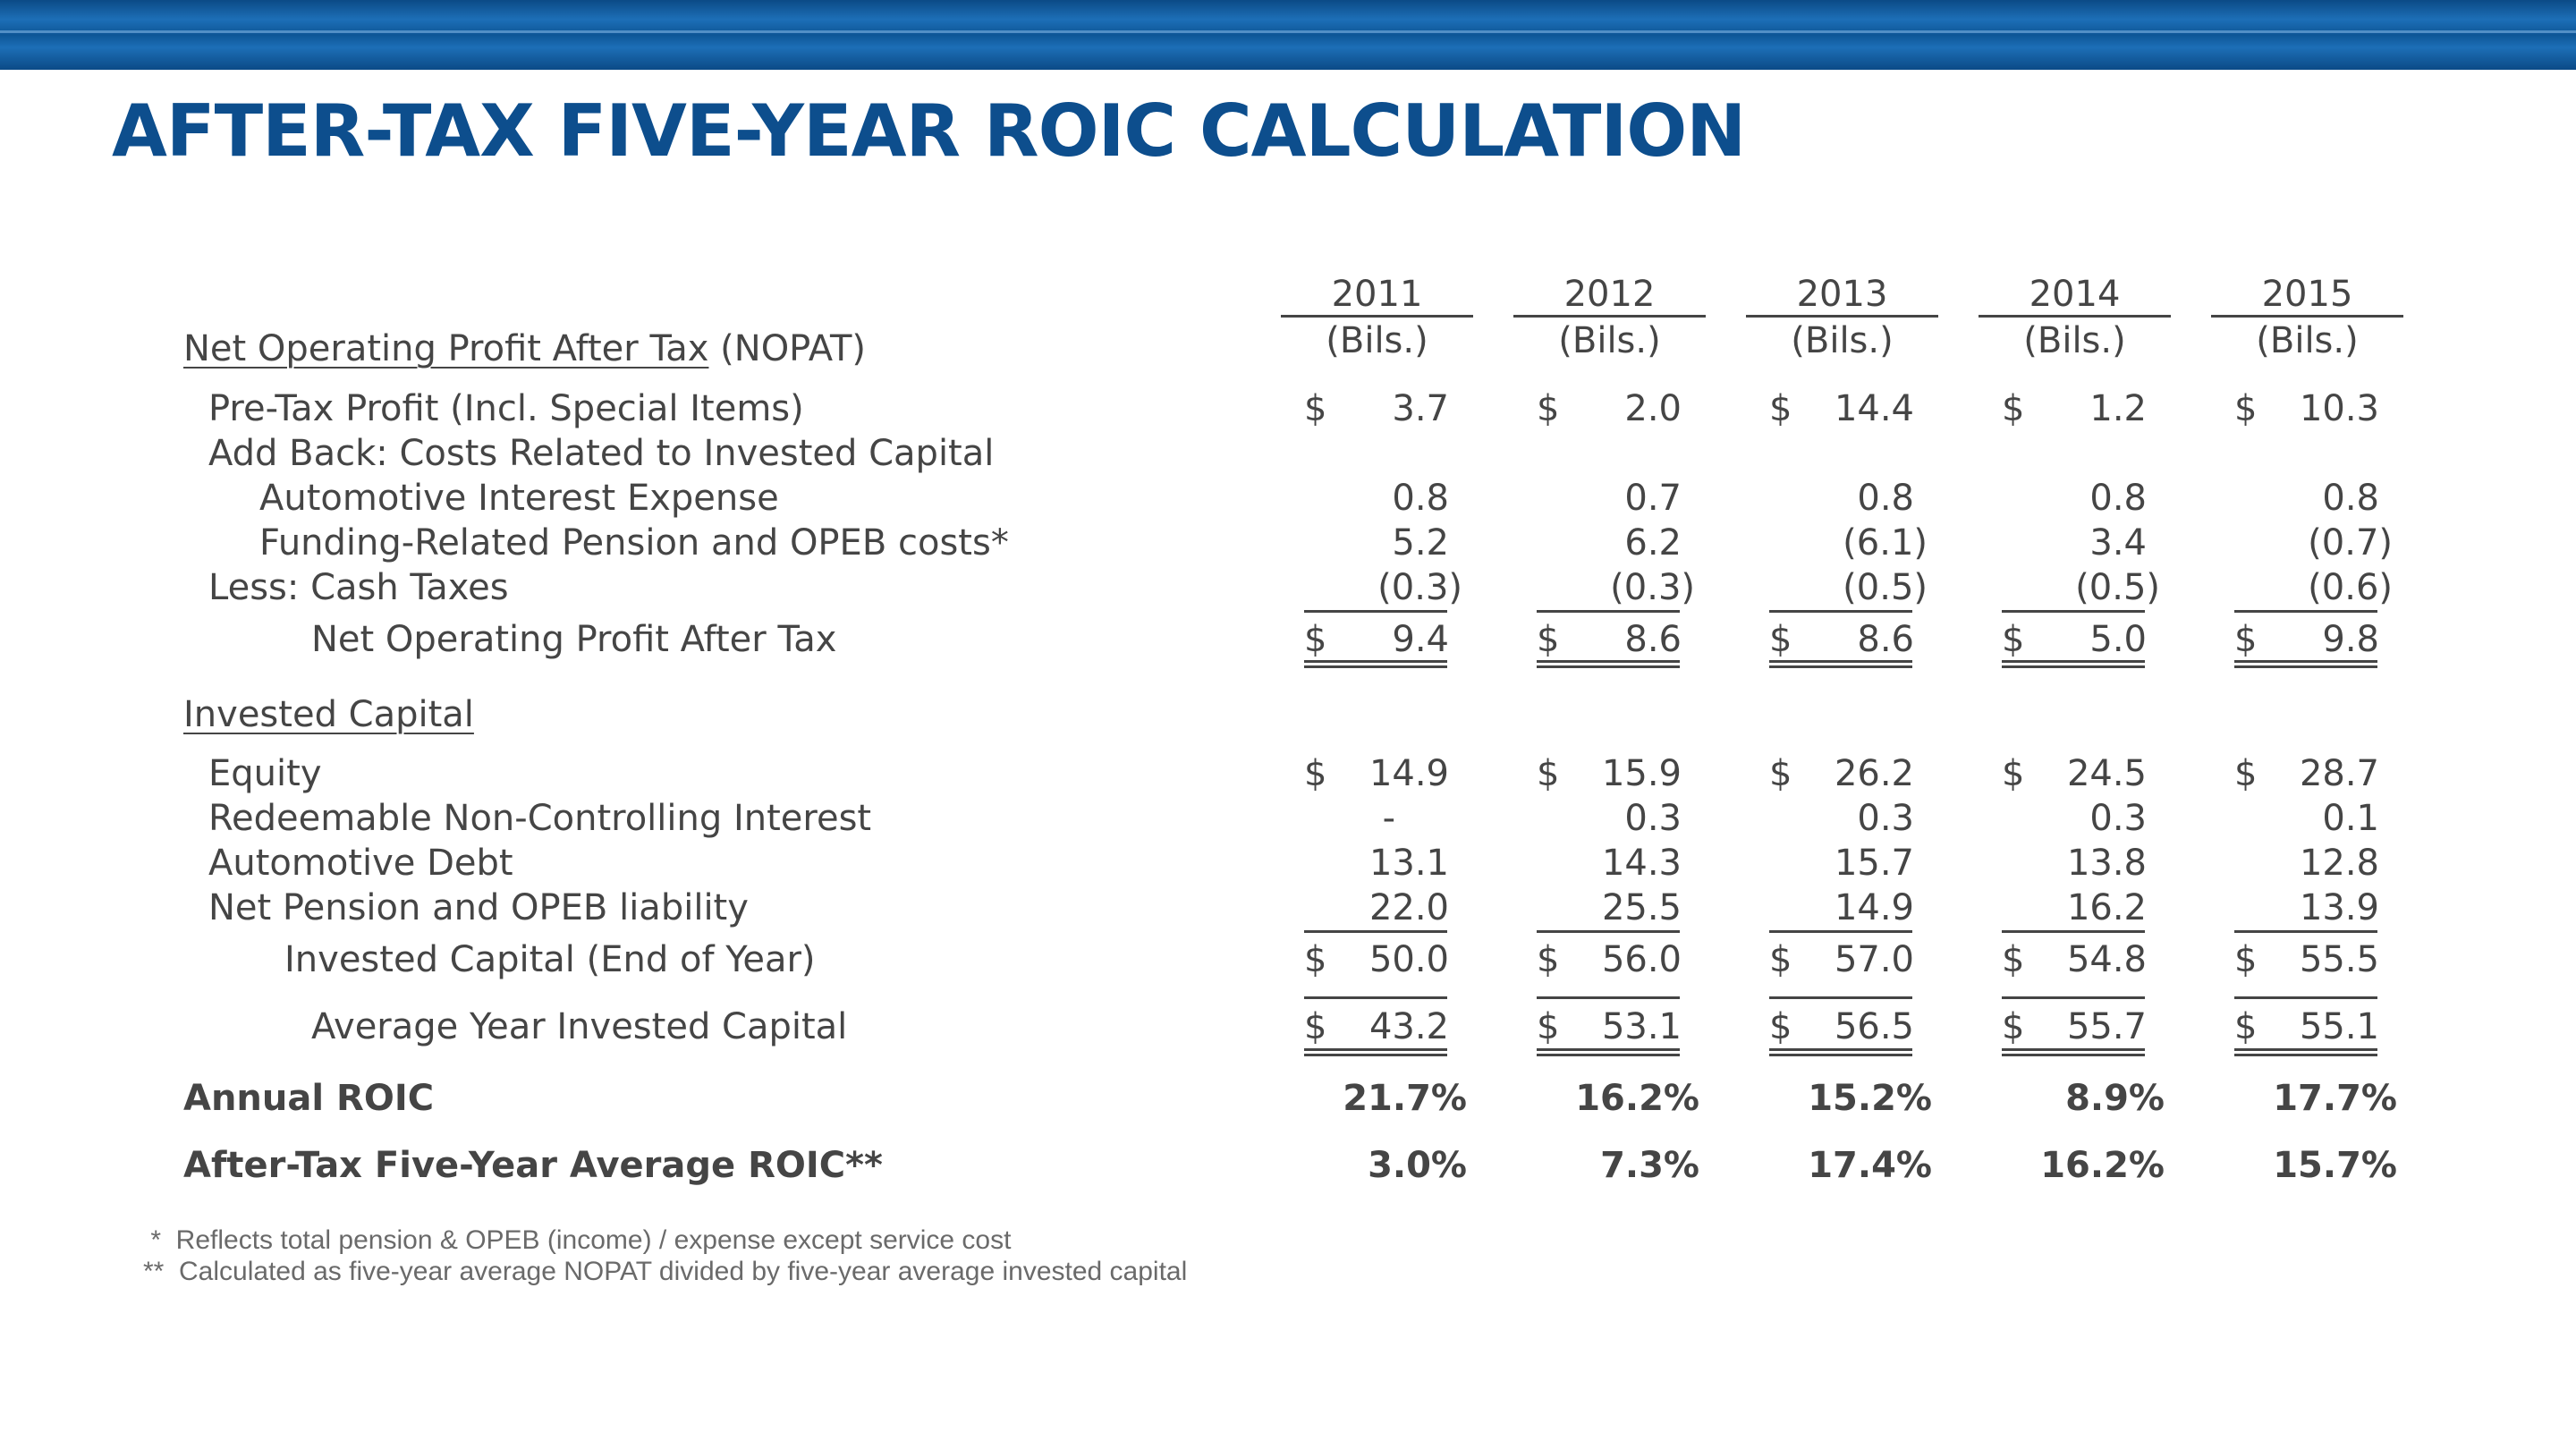  I want to click on cell-debt: 13.1, so click(1408, 863).